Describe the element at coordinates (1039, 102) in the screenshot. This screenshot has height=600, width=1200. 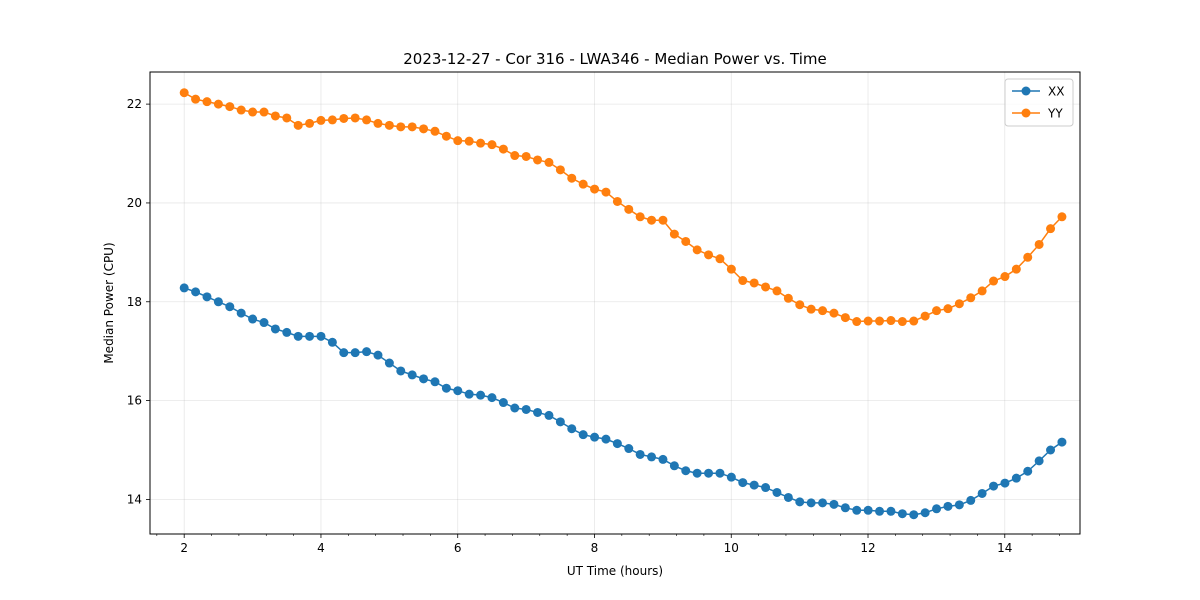
I see `legend: XX YY` at that location.